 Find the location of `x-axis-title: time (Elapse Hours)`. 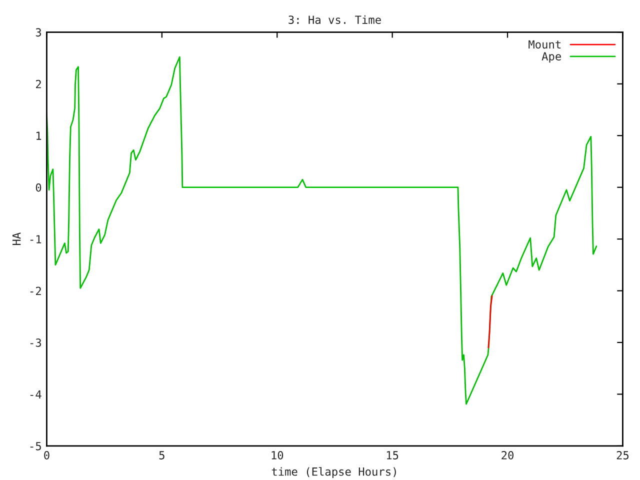

x-axis-title: time (Elapse Hours) is located at coordinates (334, 472).